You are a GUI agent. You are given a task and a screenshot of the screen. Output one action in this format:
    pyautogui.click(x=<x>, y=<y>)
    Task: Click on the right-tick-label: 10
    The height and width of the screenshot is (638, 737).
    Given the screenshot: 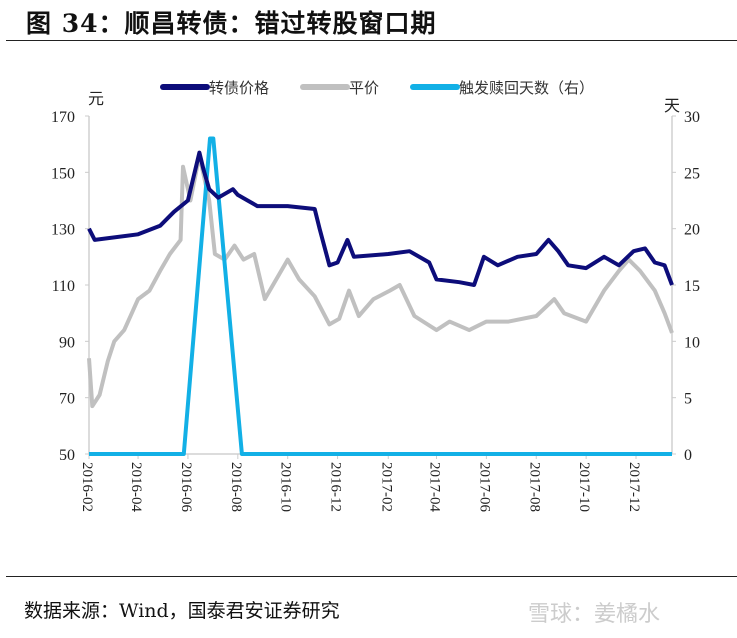 What is the action you would take?
    pyautogui.click(x=692, y=342)
    